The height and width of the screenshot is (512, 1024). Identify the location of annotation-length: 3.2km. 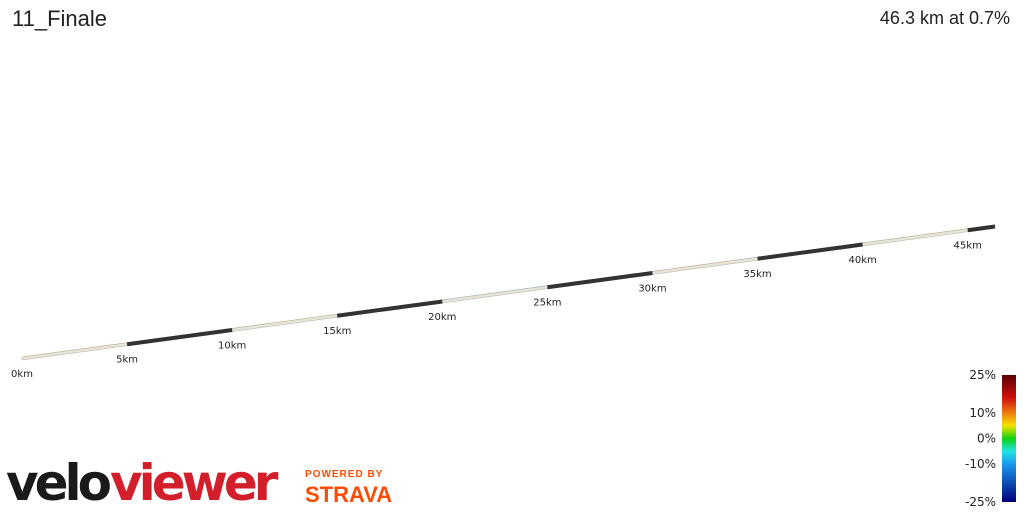
(299, 1).